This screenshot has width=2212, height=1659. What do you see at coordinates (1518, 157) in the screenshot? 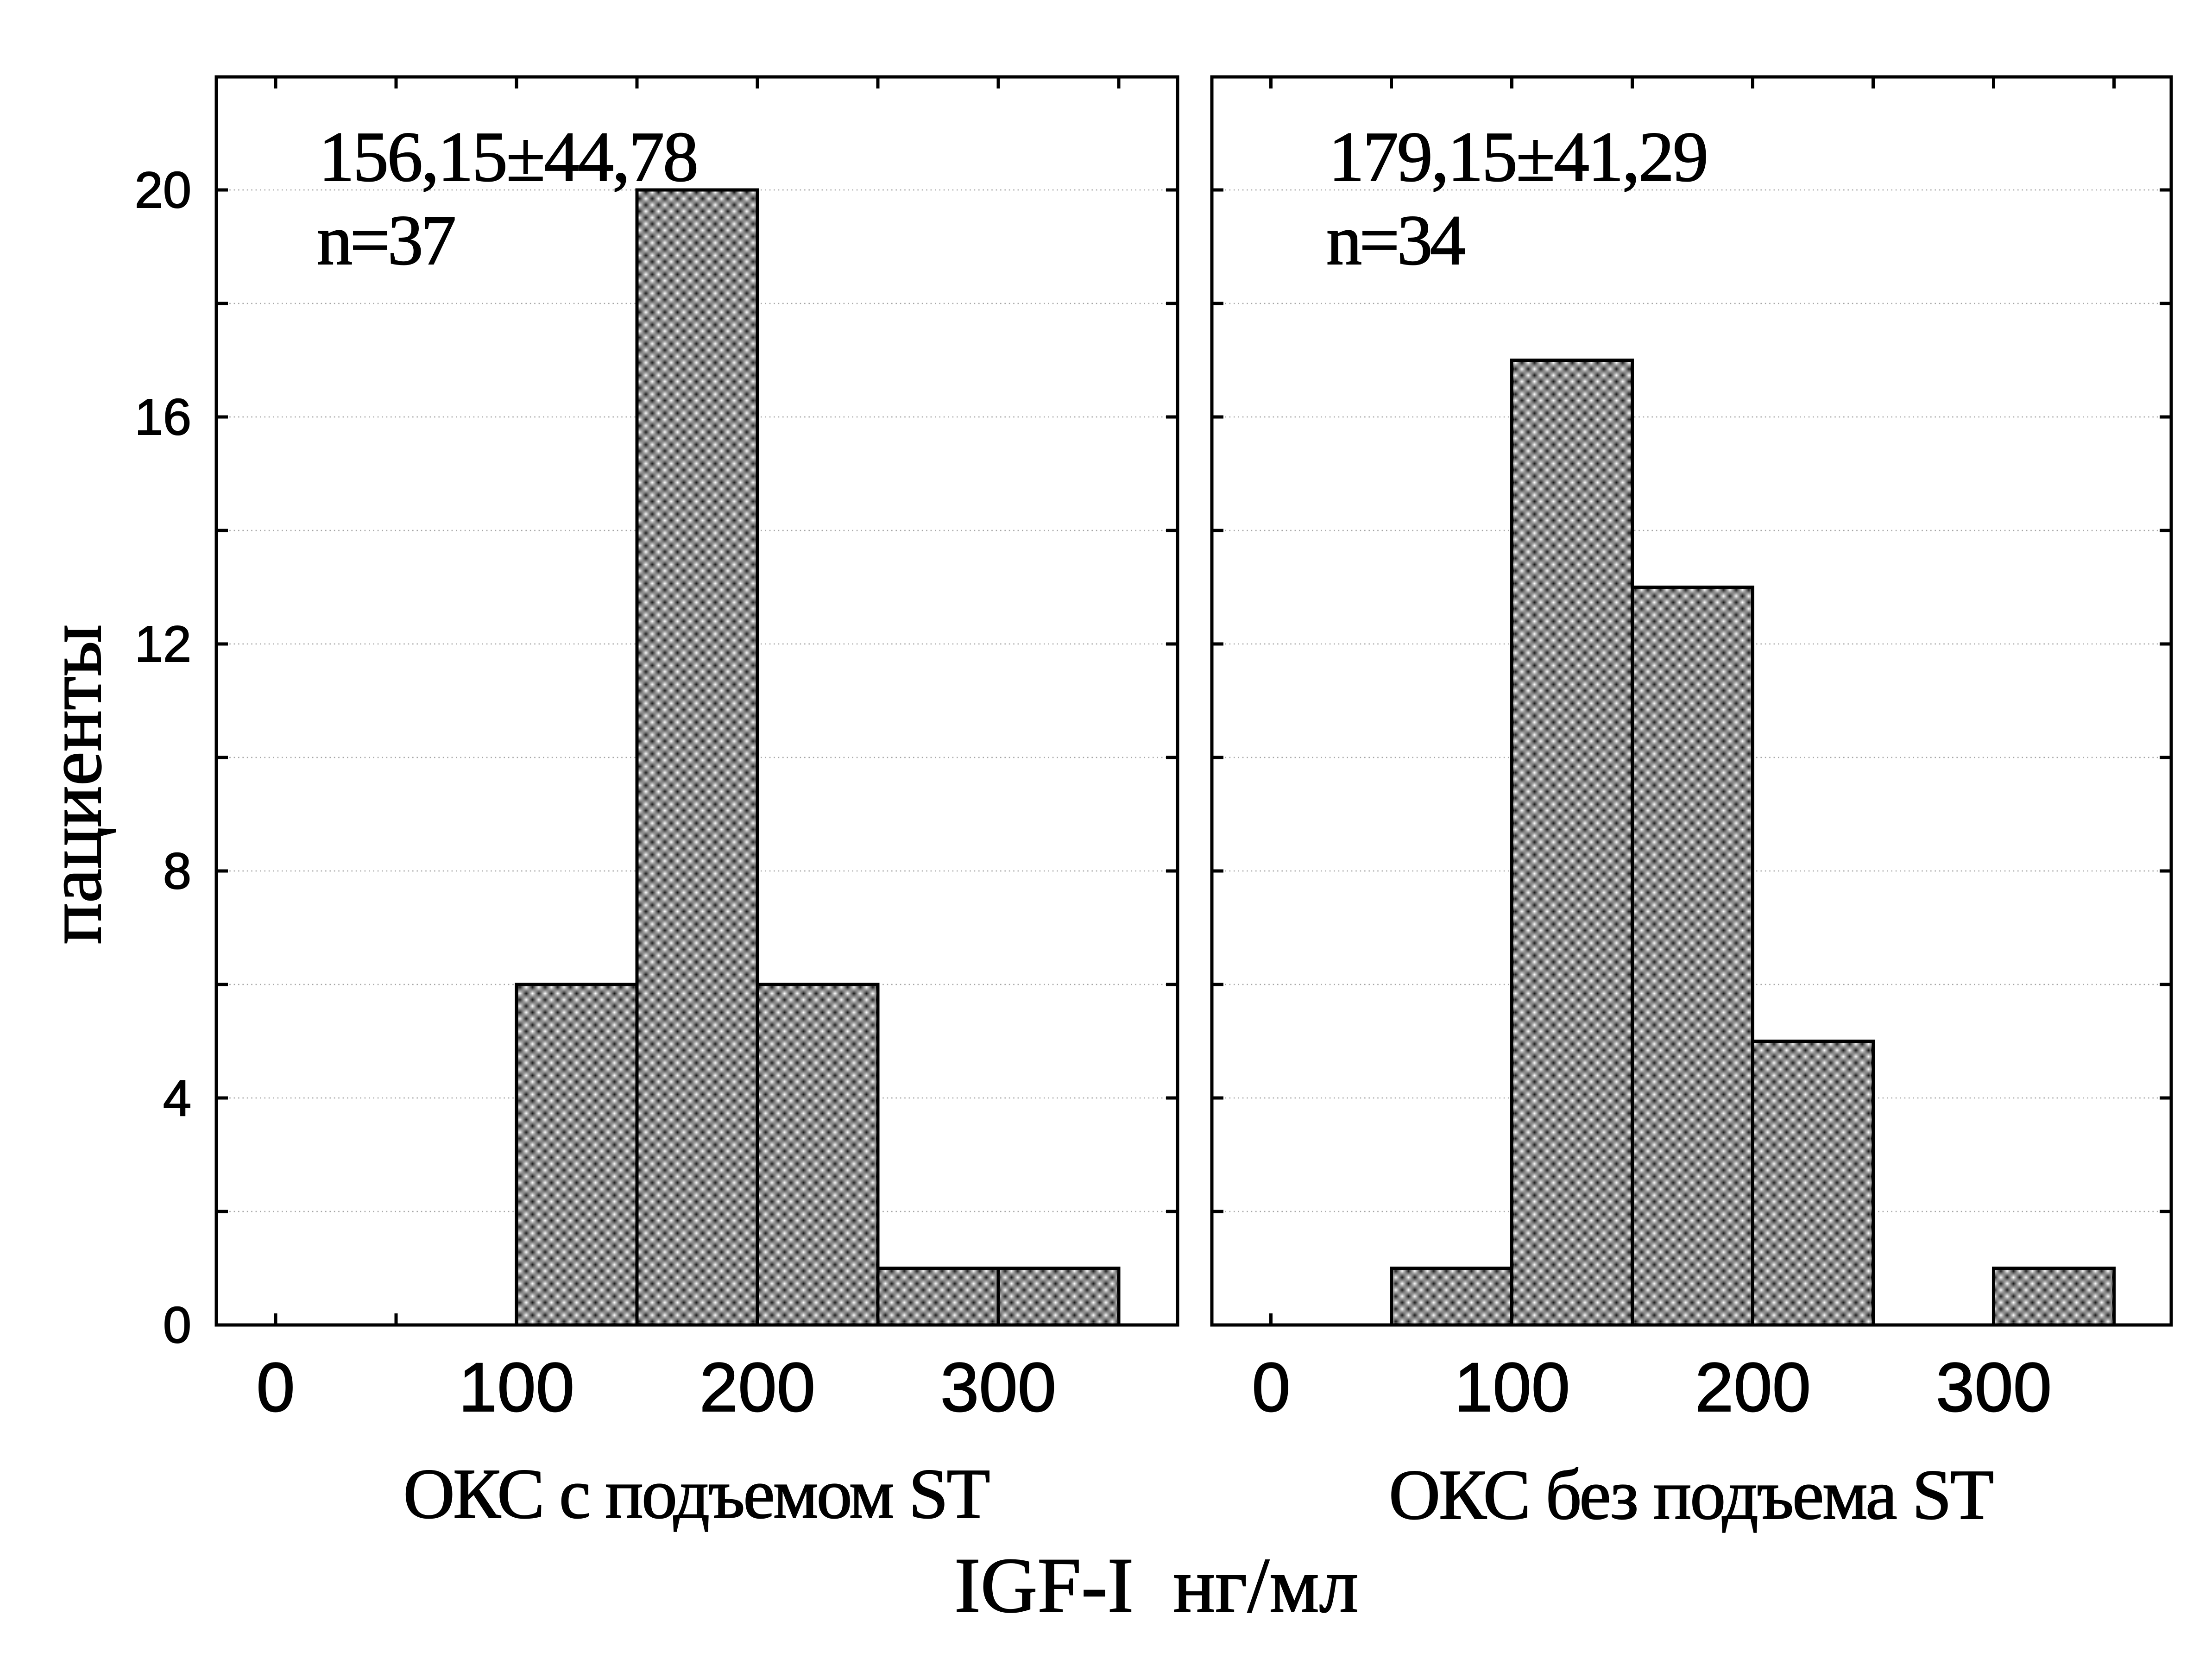
I see `svg-text: 179,15±41,29` at bounding box center [1518, 157].